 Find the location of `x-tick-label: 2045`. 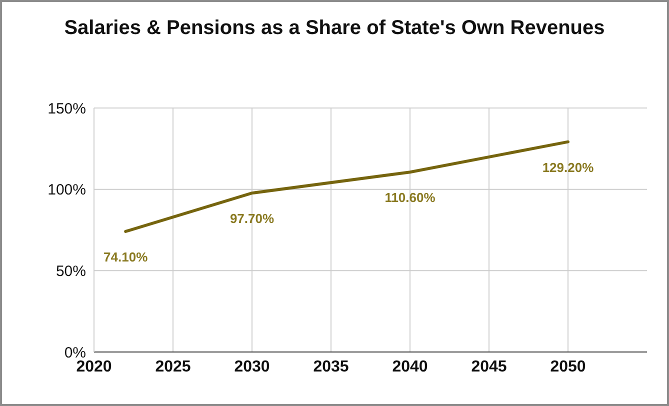

x-tick-label: 2045 is located at coordinates (489, 367).